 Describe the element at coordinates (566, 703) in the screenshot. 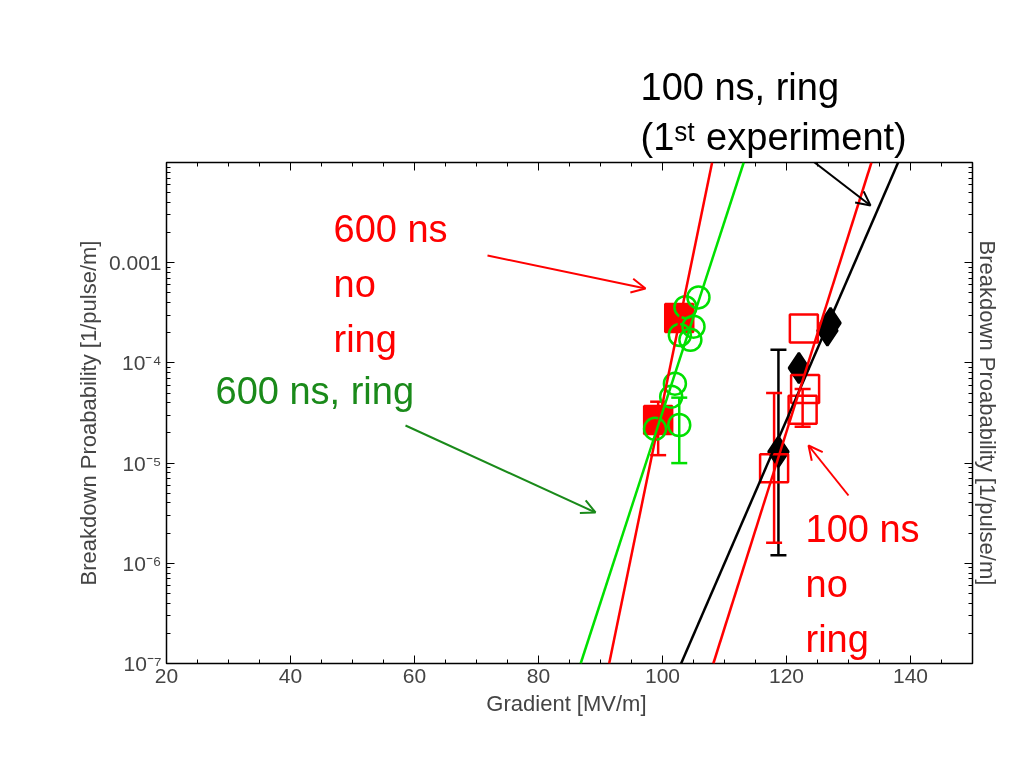

I see `x-axis-title: Gradient [MV/m]` at that location.